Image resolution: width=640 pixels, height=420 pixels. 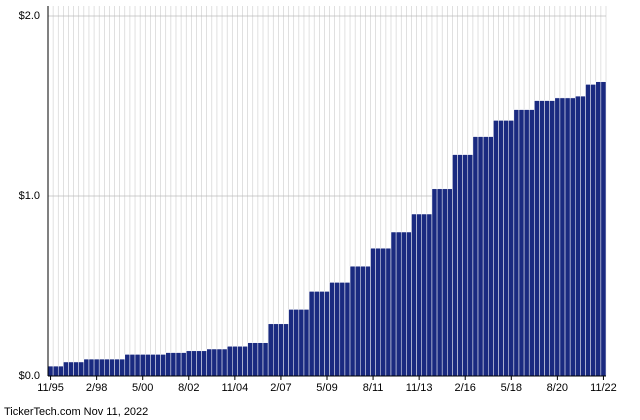 What do you see at coordinates (142, 388) in the screenshot?
I see `x-tick-label: 5/00` at bounding box center [142, 388].